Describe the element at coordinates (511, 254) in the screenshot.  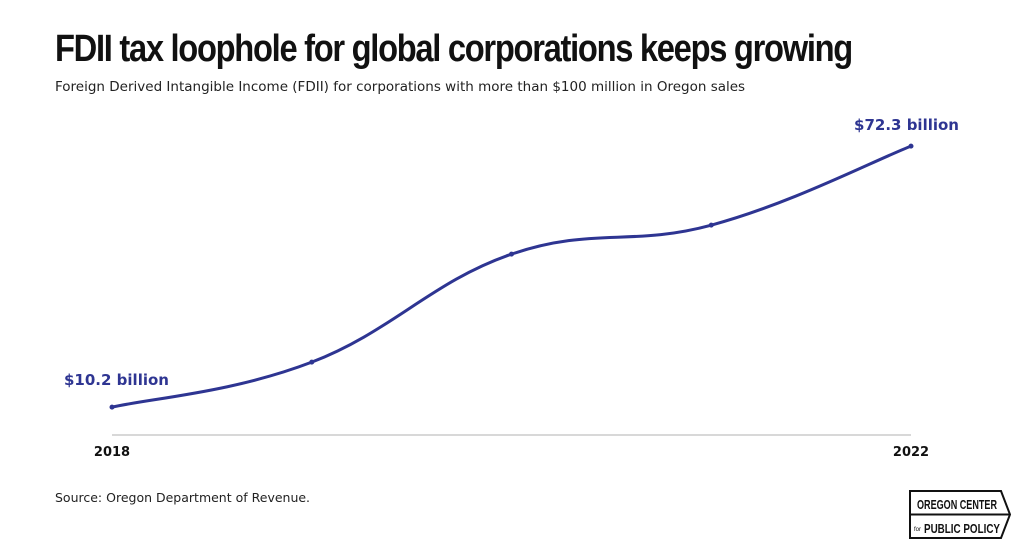
I see `data-point-2020` at that location.